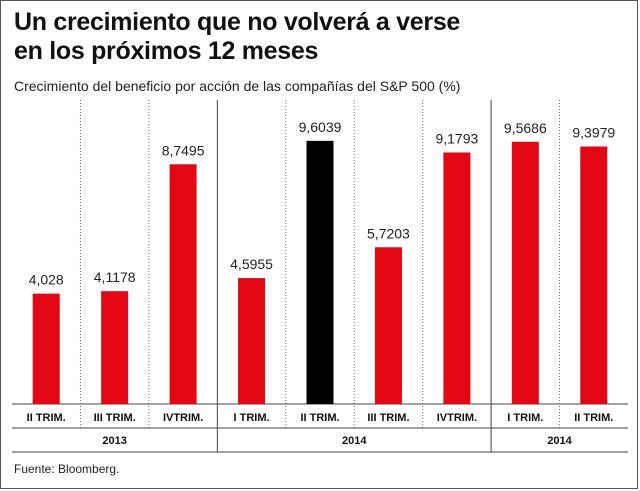 Image resolution: width=640 pixels, height=491 pixels. Describe the element at coordinates (183, 418) in the screenshot. I see `category-label-3: IVTRIM.` at that location.